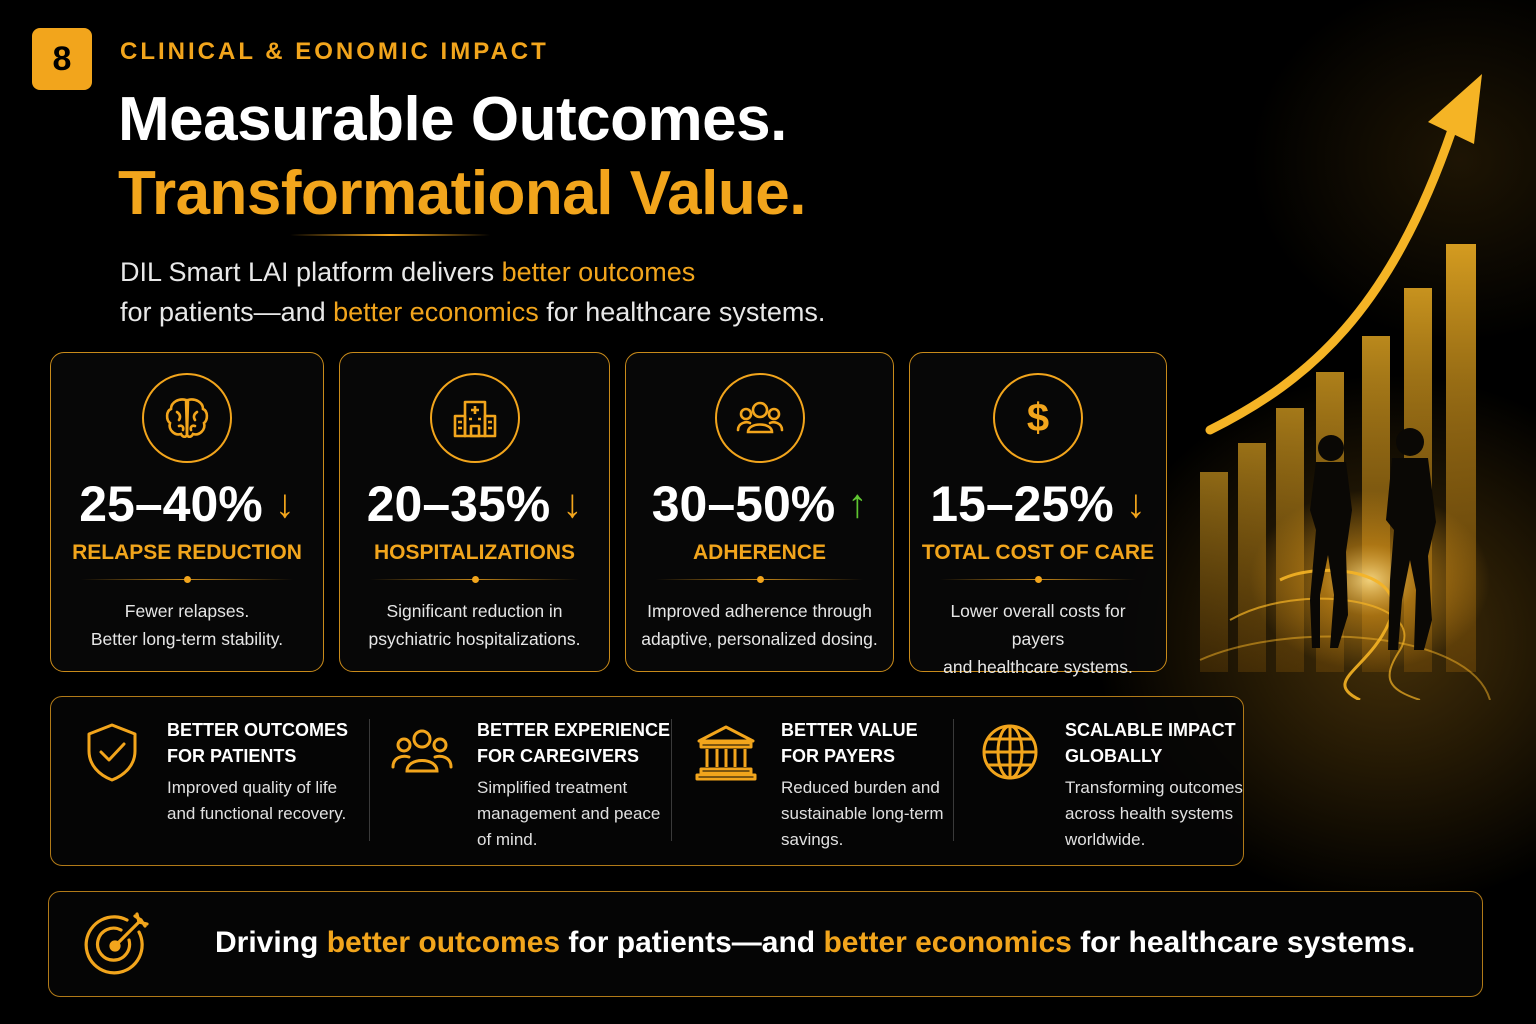 This screenshot has height=1024, width=1536. I want to click on stat-value: 15–25%, so click(1022, 504).